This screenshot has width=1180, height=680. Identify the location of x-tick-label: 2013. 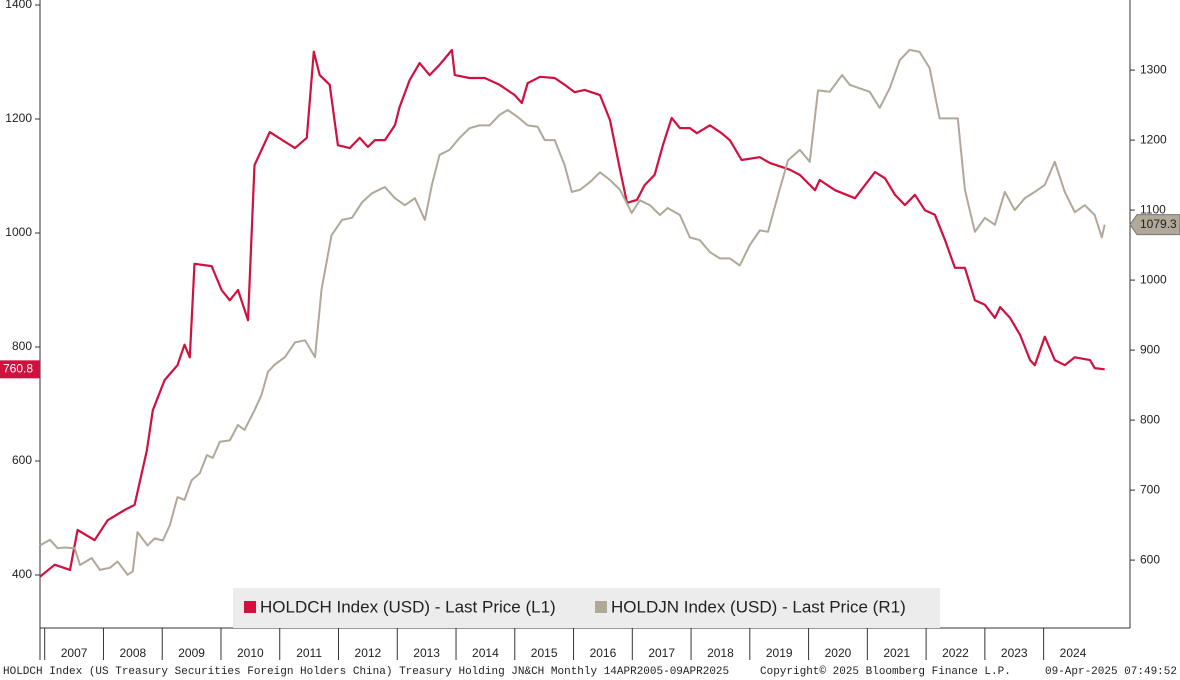
(426, 653).